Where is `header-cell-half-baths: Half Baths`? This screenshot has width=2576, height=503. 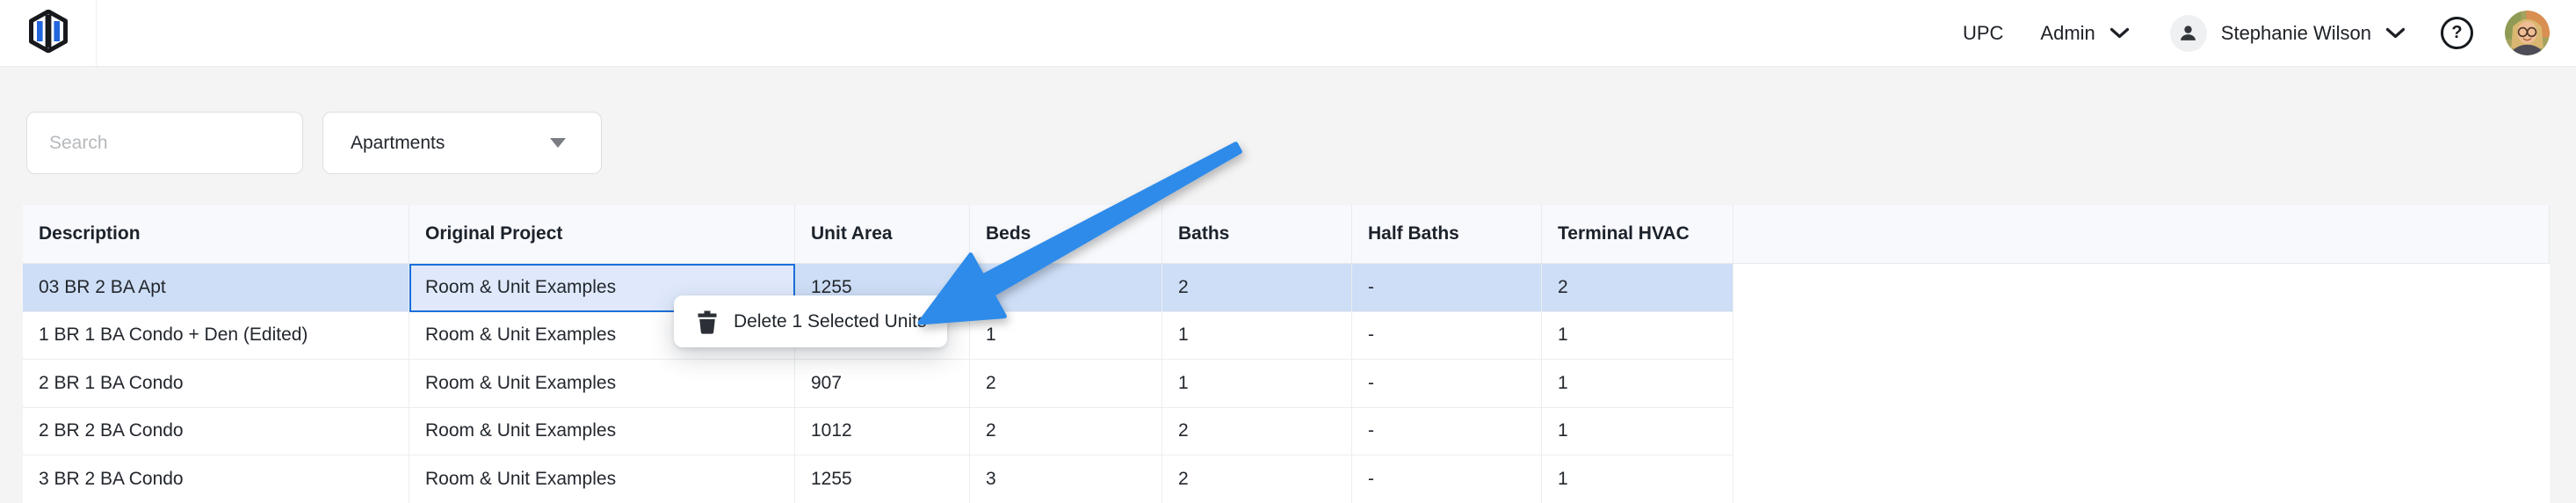
header-cell-half-baths: Half Baths is located at coordinates (1447, 234).